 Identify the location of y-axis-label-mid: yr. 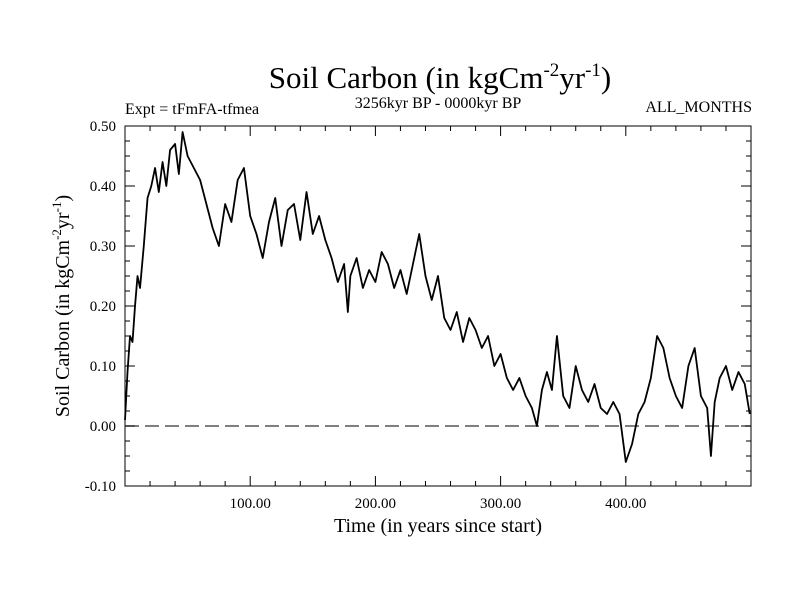
(63, 220).